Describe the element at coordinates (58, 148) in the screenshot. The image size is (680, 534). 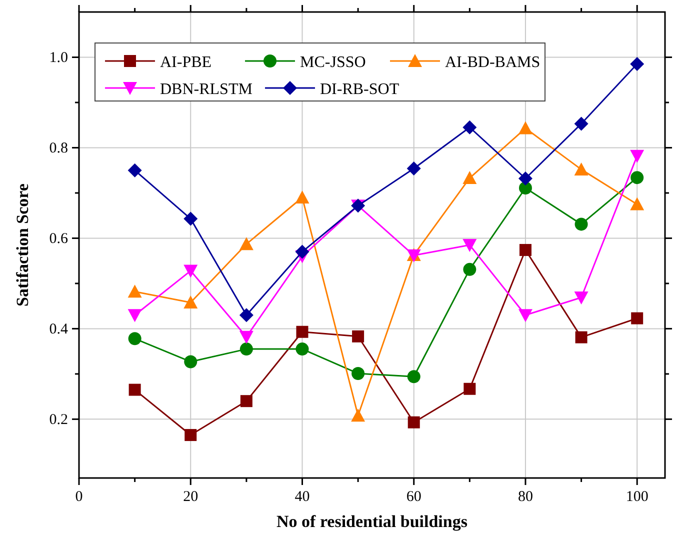
I see `y-tick-label: 0.8` at that location.